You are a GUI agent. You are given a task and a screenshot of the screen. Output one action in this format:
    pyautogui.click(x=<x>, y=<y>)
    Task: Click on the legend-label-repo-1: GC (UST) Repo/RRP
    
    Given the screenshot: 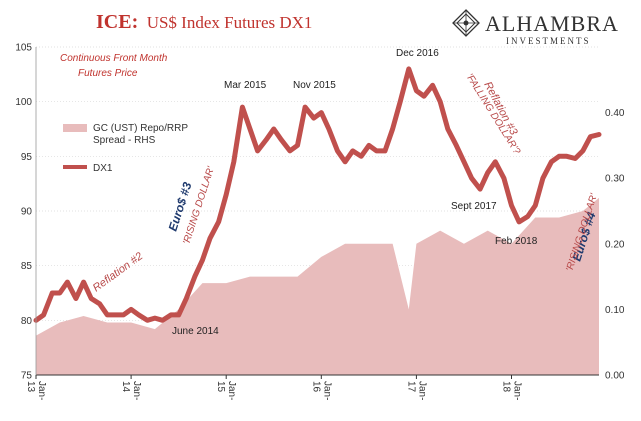 What is the action you would take?
    pyautogui.click(x=140, y=128)
    